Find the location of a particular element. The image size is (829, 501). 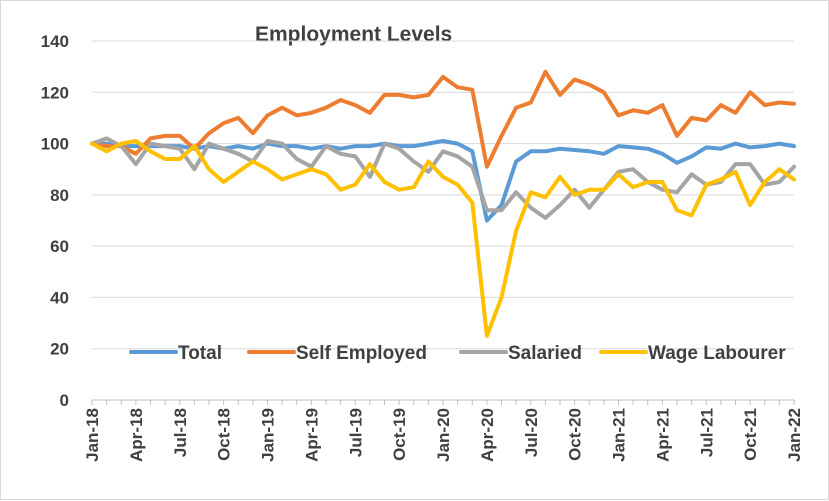

x-tick-label: Apr-20 is located at coordinates (487, 435).